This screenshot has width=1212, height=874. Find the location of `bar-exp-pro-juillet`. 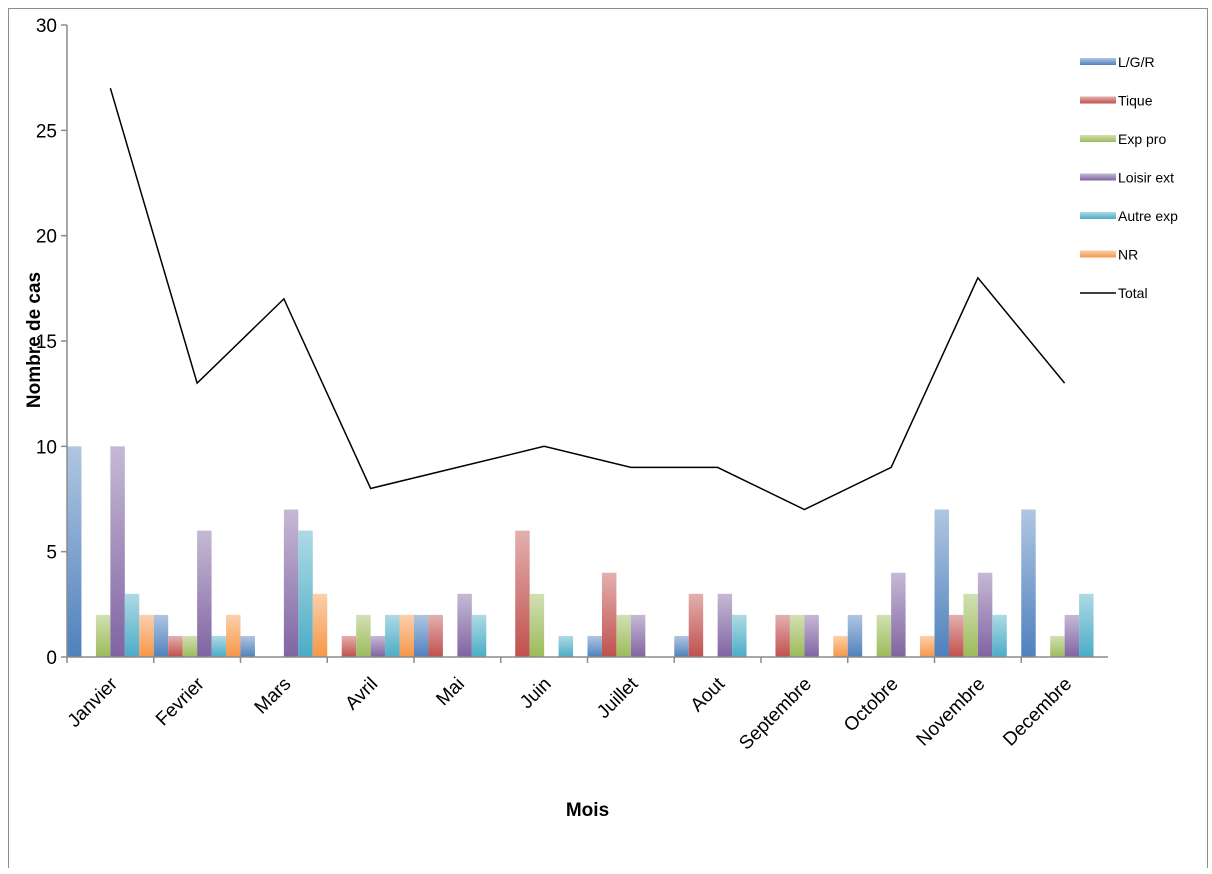

bar-exp-pro-juillet is located at coordinates (623, 635).